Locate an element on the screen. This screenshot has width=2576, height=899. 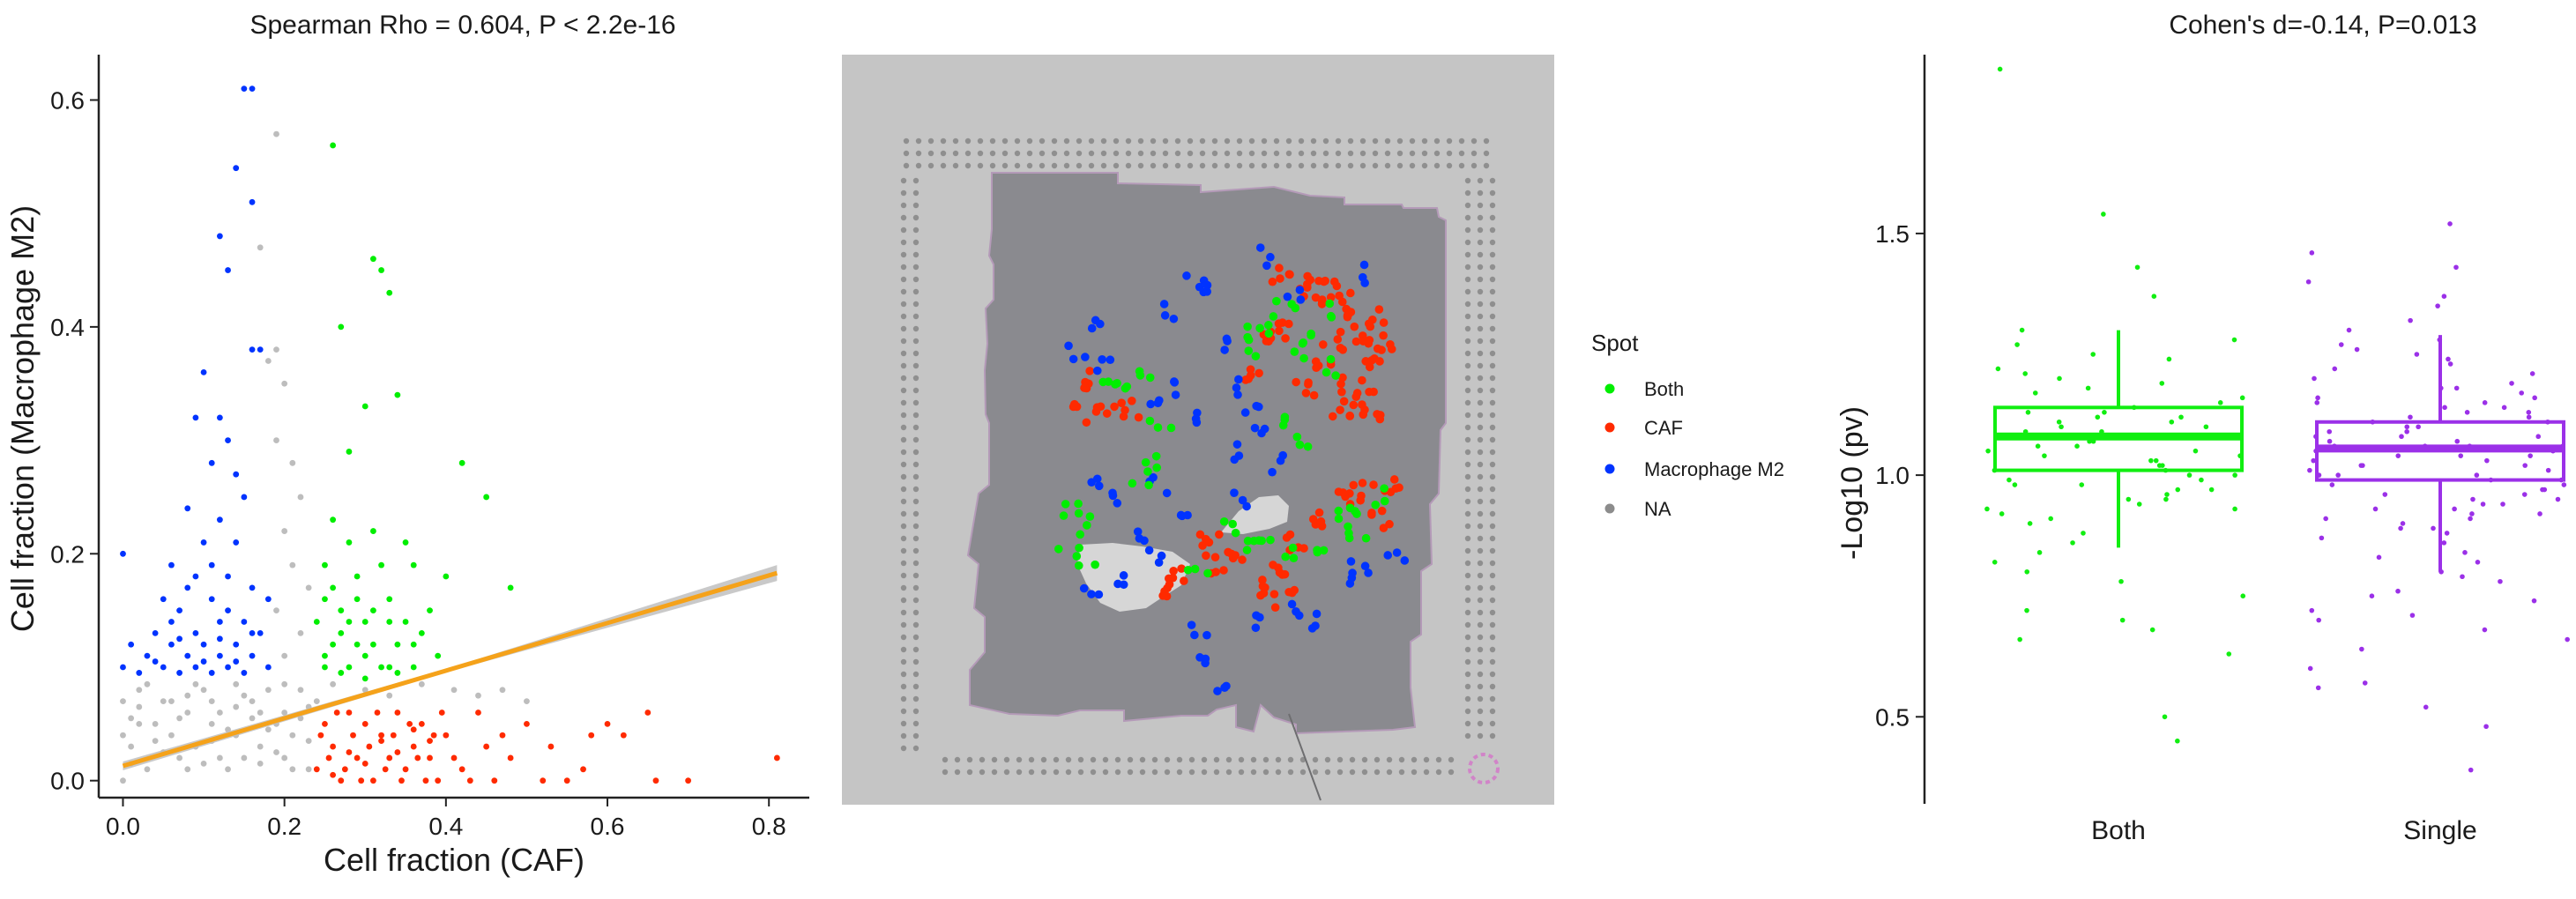
x-tick-label: 0.8 is located at coordinates (769, 826).